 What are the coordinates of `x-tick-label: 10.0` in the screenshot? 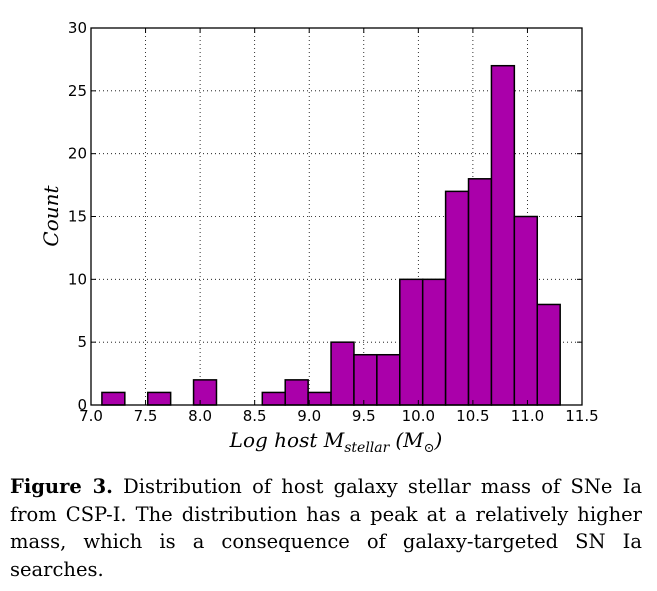 It's located at (418, 416).